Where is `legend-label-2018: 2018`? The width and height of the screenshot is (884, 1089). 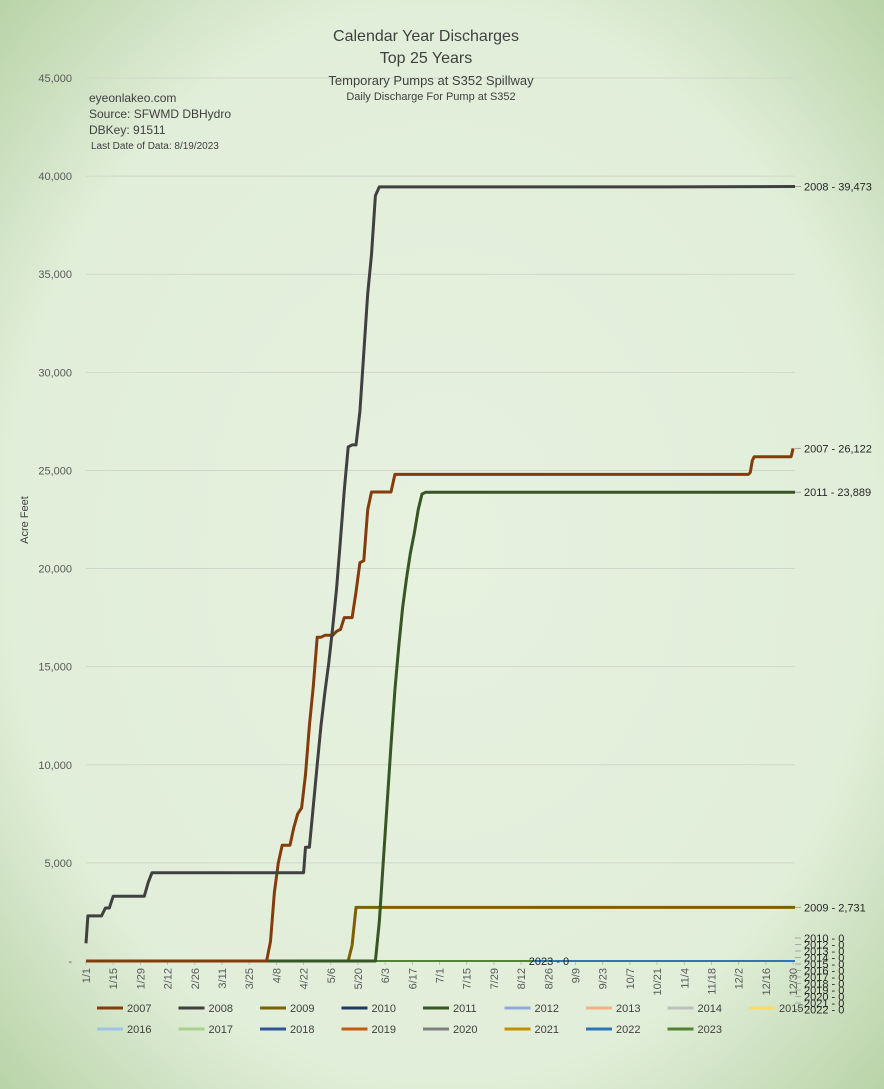 legend-label-2018: 2018 is located at coordinates (302, 1030).